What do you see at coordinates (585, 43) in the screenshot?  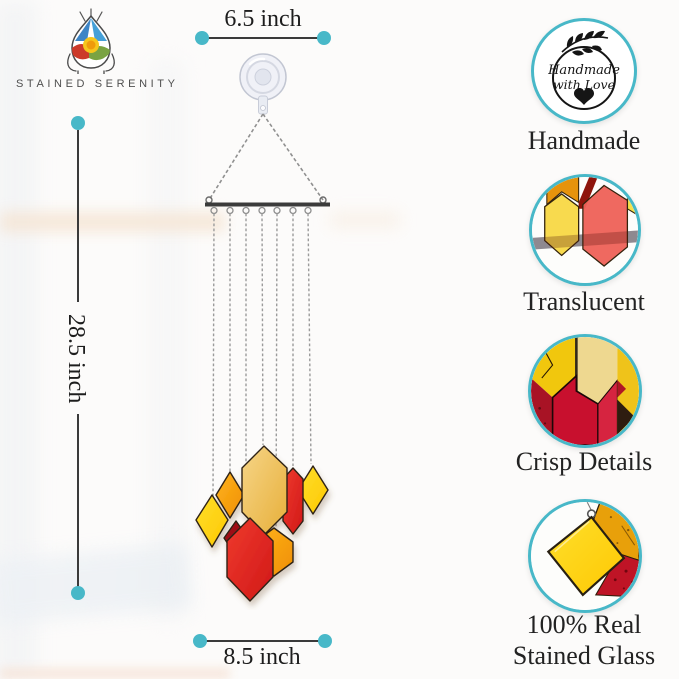 I see `laurel-branch-icon` at bounding box center [585, 43].